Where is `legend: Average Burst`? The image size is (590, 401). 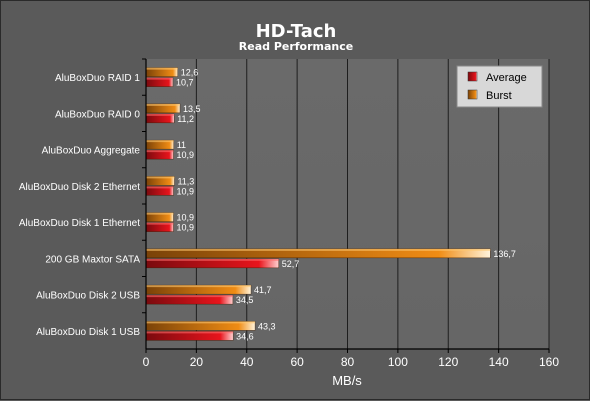 legend: Average Burst is located at coordinates (499, 86).